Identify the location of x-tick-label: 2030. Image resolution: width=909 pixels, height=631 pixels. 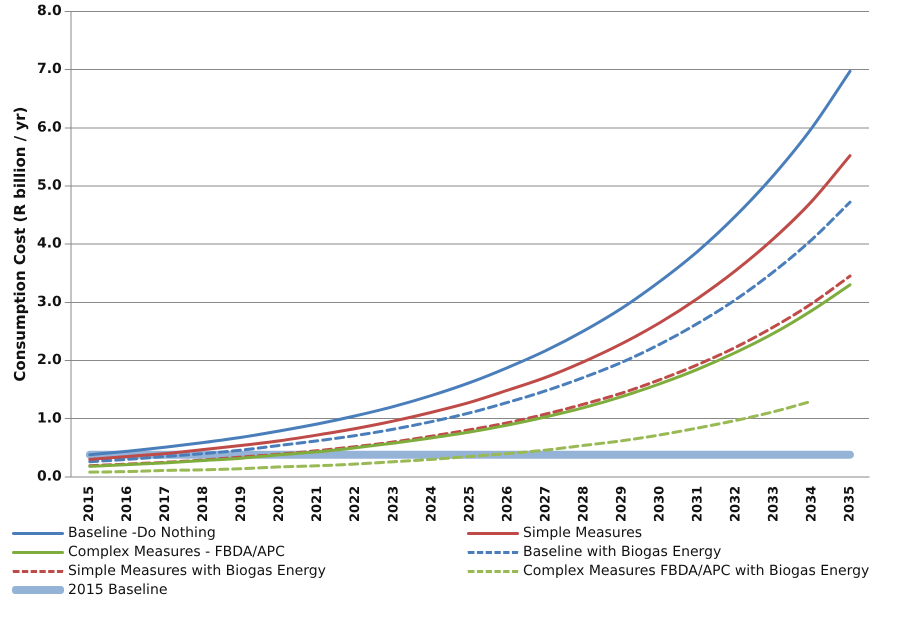
(660, 504).